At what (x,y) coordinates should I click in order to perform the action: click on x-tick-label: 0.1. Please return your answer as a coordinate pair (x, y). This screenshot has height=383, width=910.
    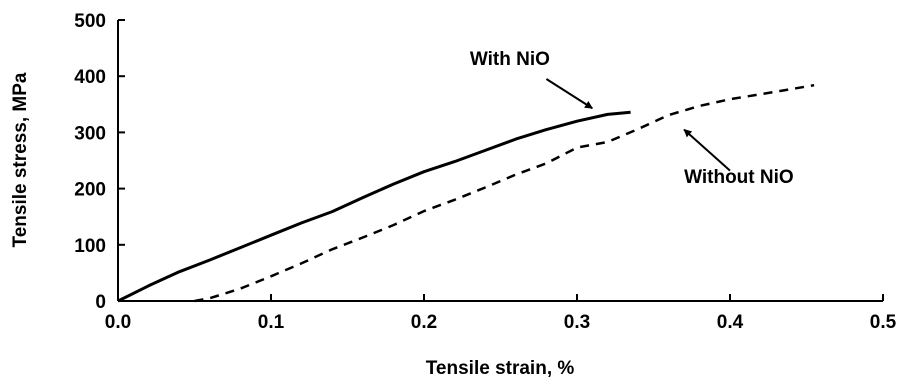
    Looking at the image, I should click on (271, 322).